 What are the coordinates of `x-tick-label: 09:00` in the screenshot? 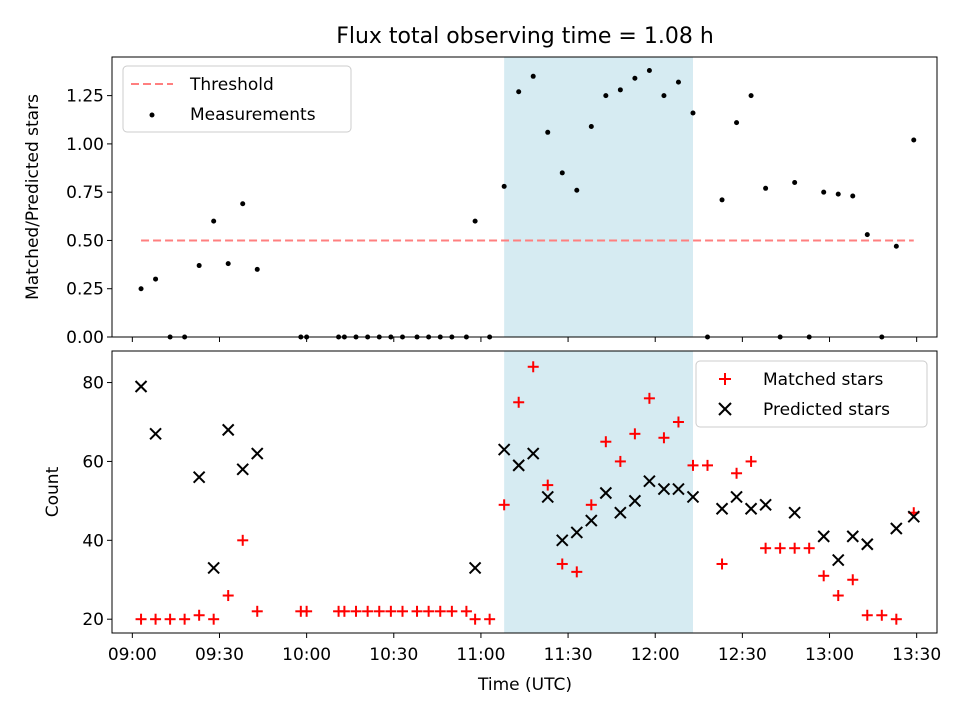 It's located at (132, 655).